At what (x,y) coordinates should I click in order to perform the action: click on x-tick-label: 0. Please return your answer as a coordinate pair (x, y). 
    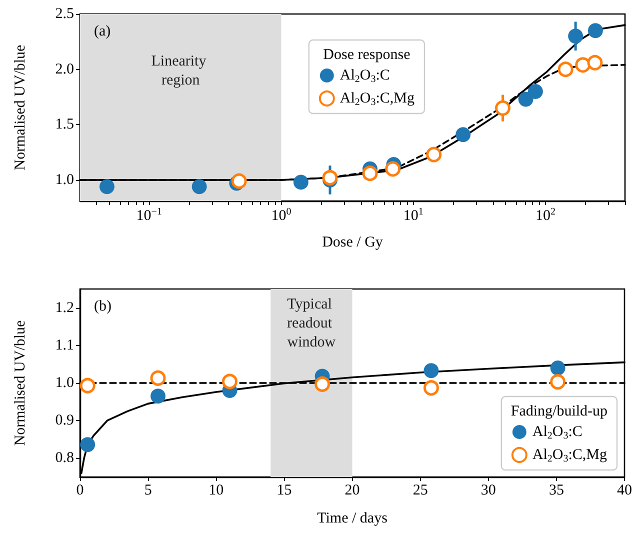
    Looking at the image, I should click on (80, 490).